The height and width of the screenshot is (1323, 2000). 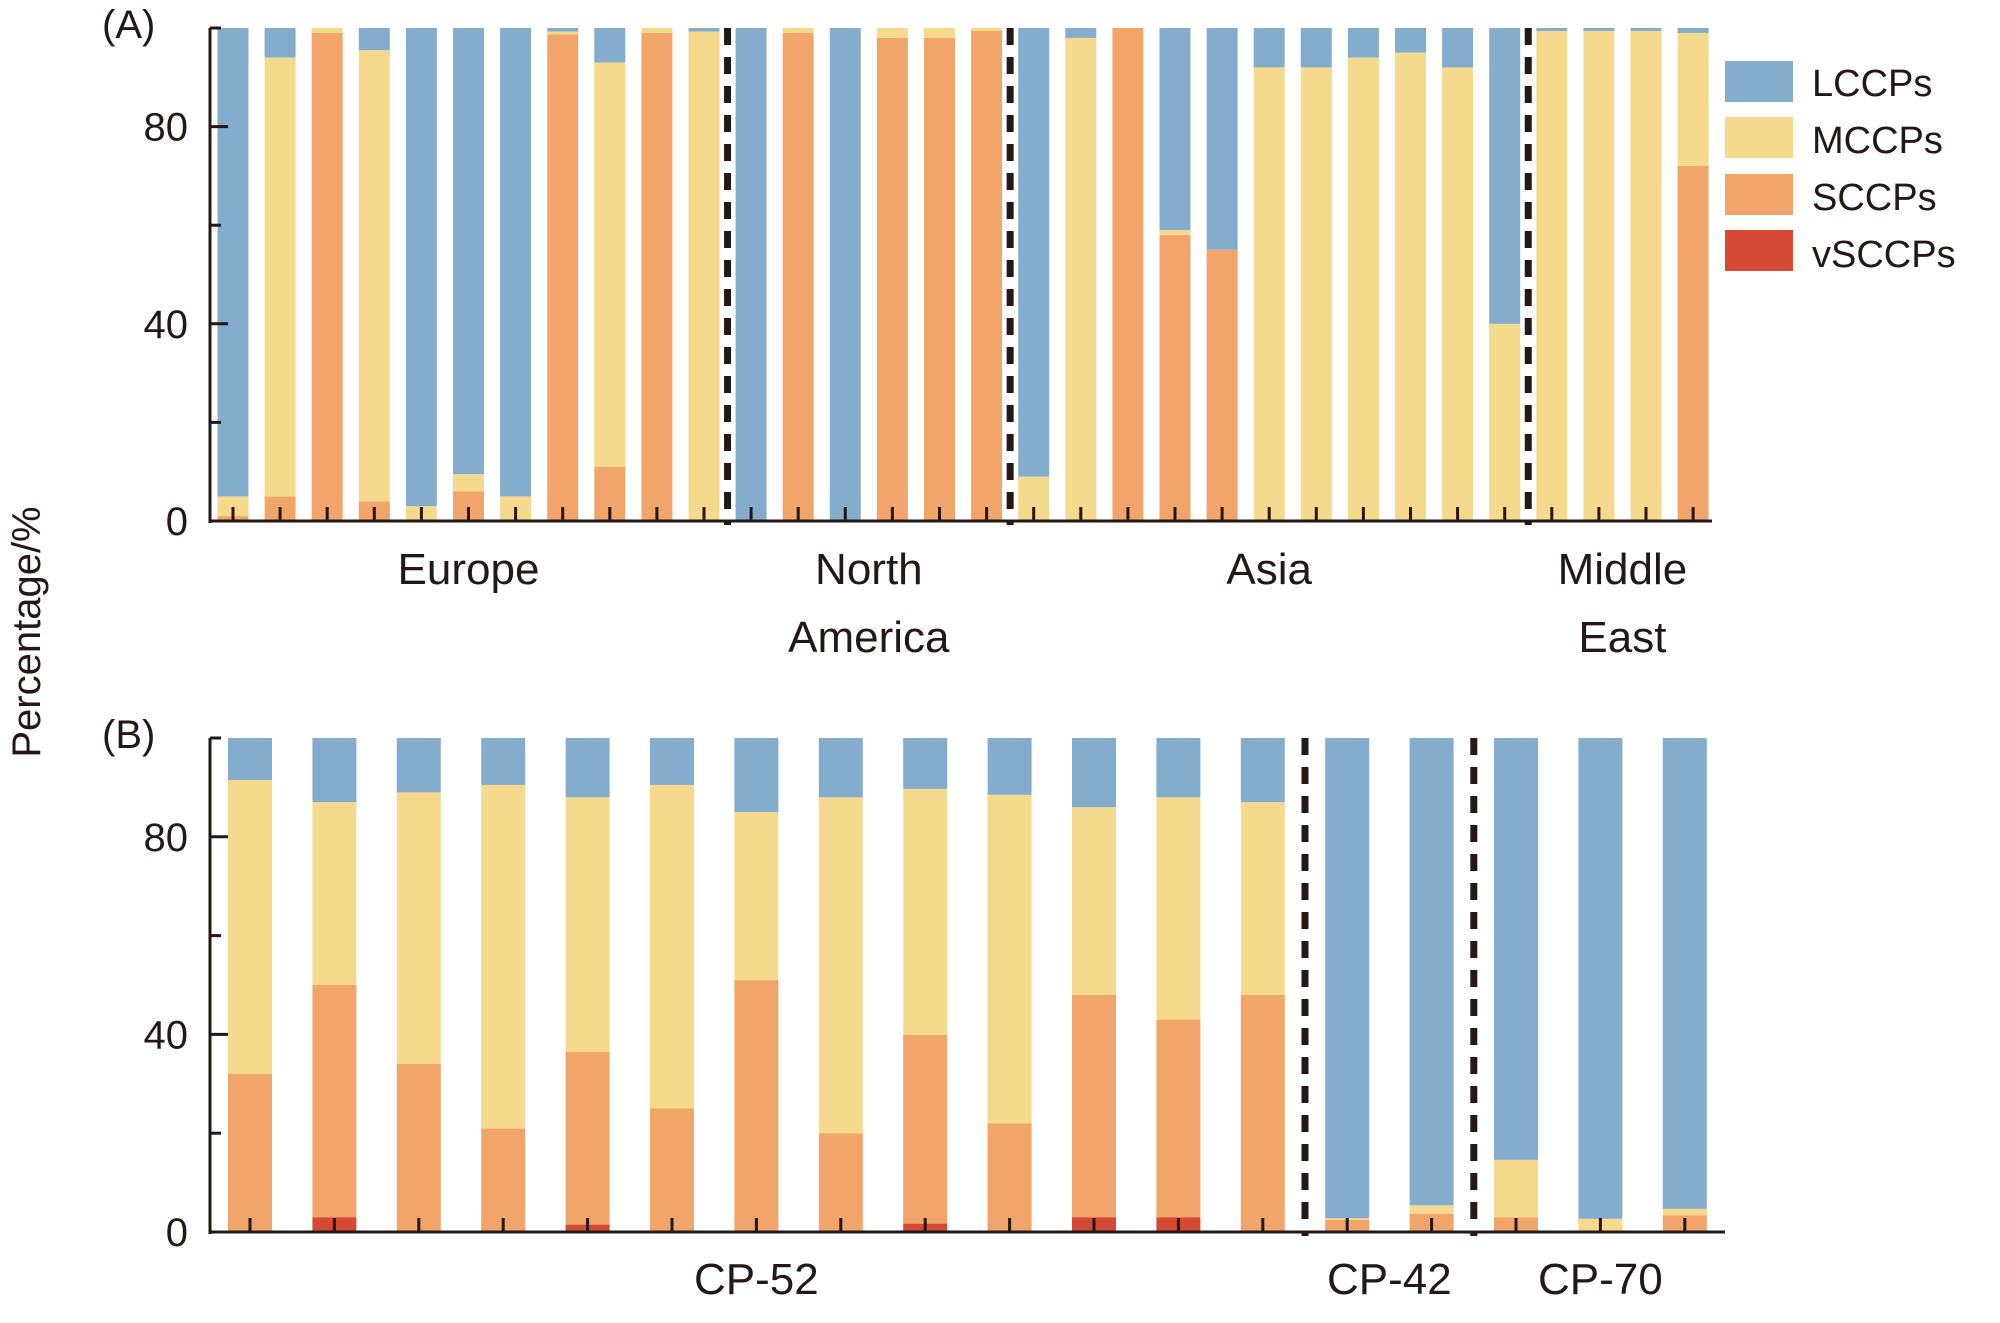 What do you see at coordinates (1389, 1279) in the screenshot?
I see `group-label: CP-42` at bounding box center [1389, 1279].